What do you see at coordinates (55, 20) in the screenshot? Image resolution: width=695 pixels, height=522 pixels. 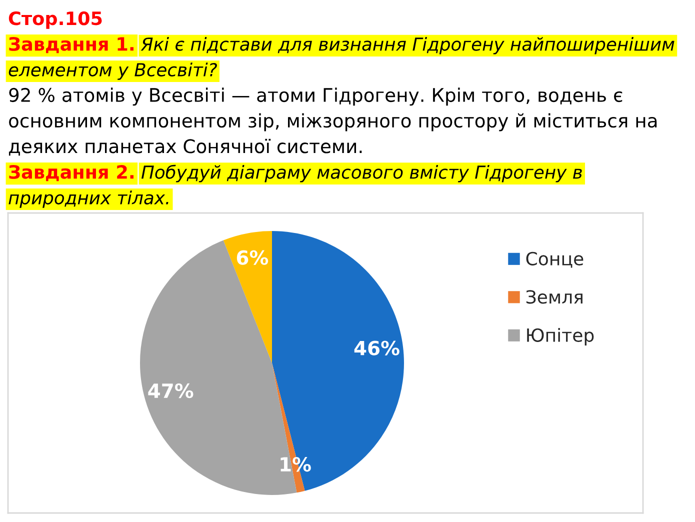 I see `text: Стор.105` at bounding box center [55, 20].